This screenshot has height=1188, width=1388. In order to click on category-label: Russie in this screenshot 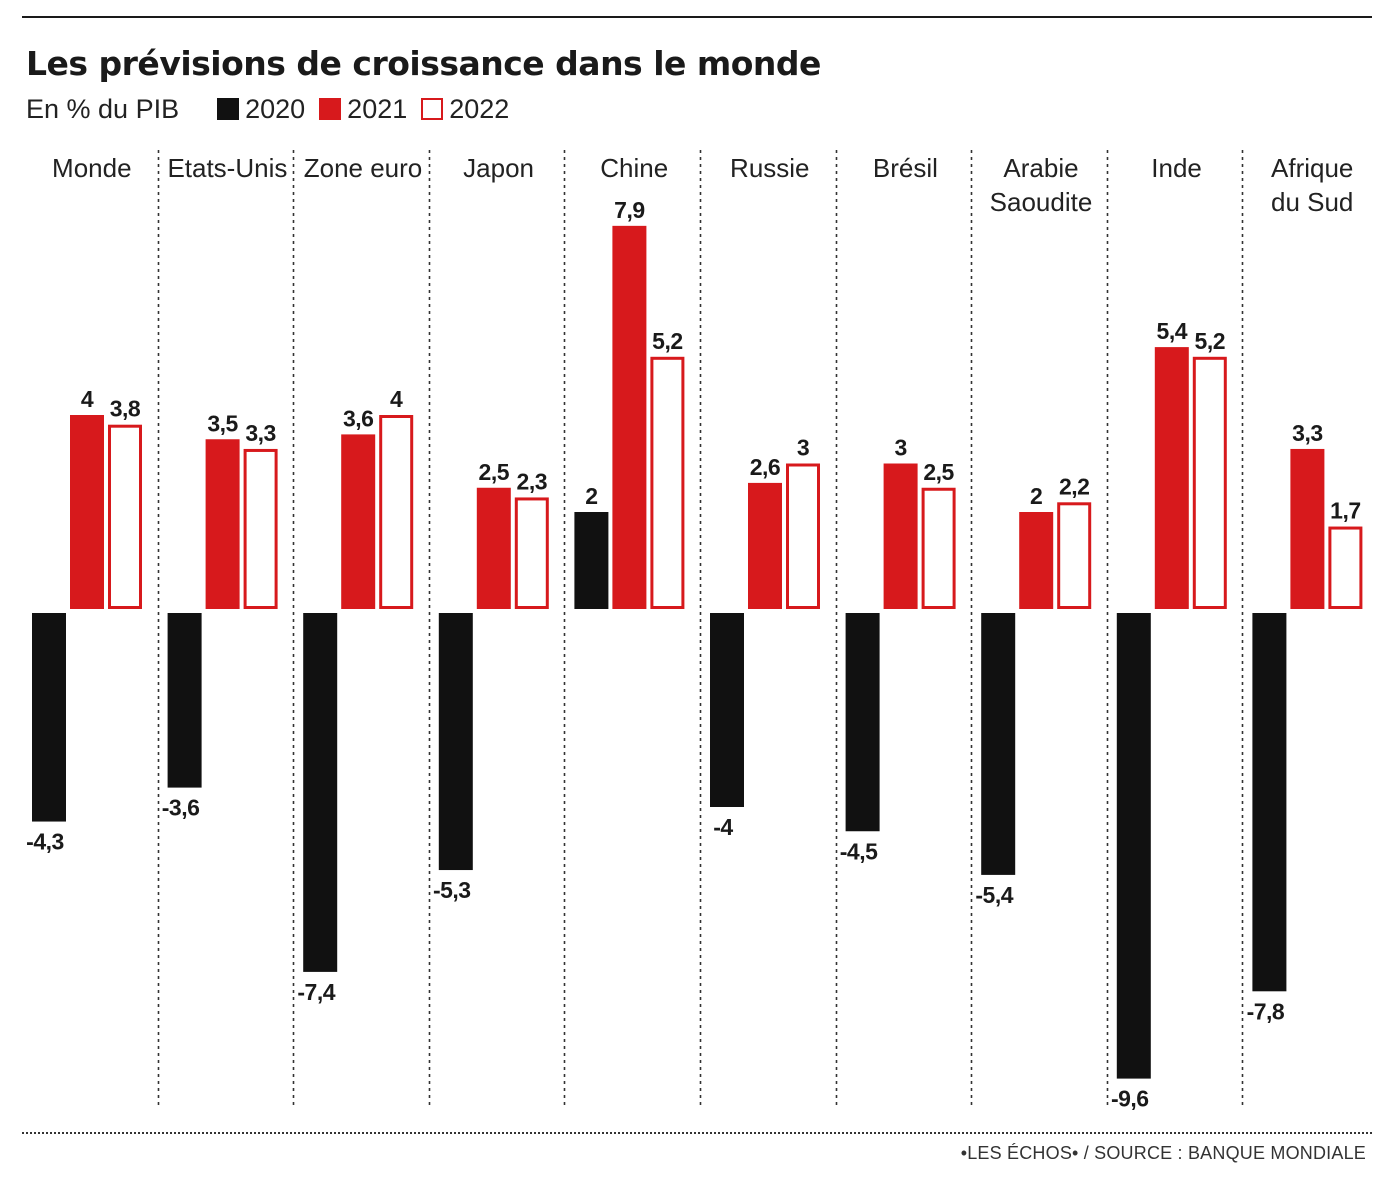, I will do `click(769, 168)`.